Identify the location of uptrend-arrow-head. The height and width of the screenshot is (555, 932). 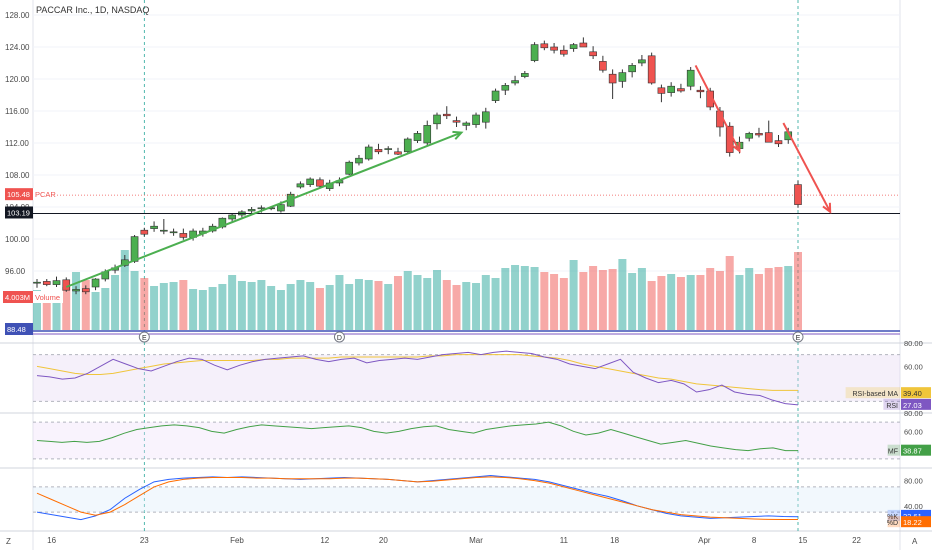
(458, 135).